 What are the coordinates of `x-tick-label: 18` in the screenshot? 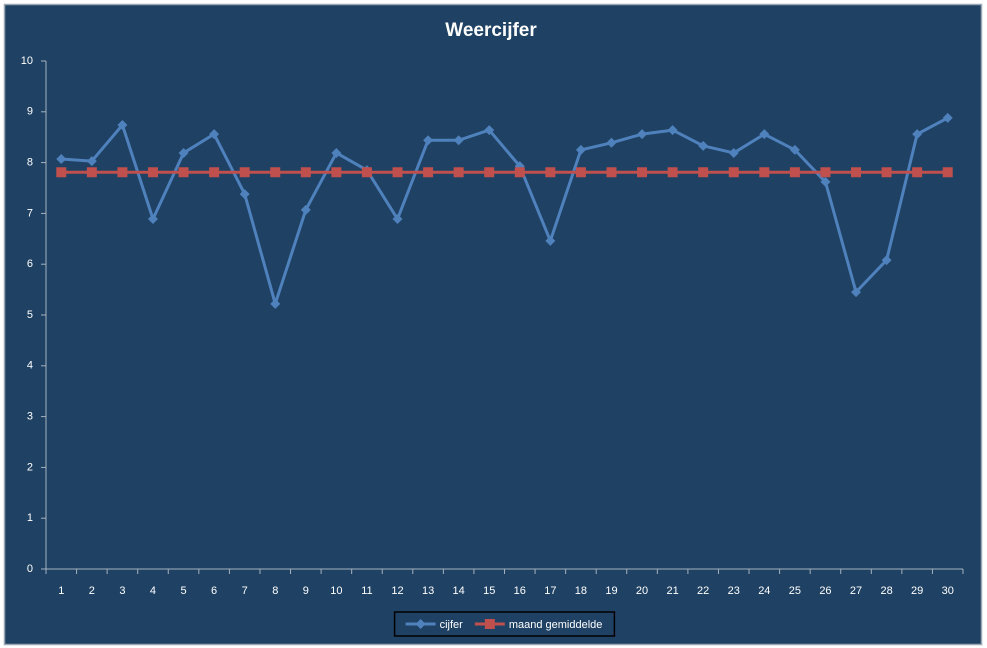 It's located at (581, 591).